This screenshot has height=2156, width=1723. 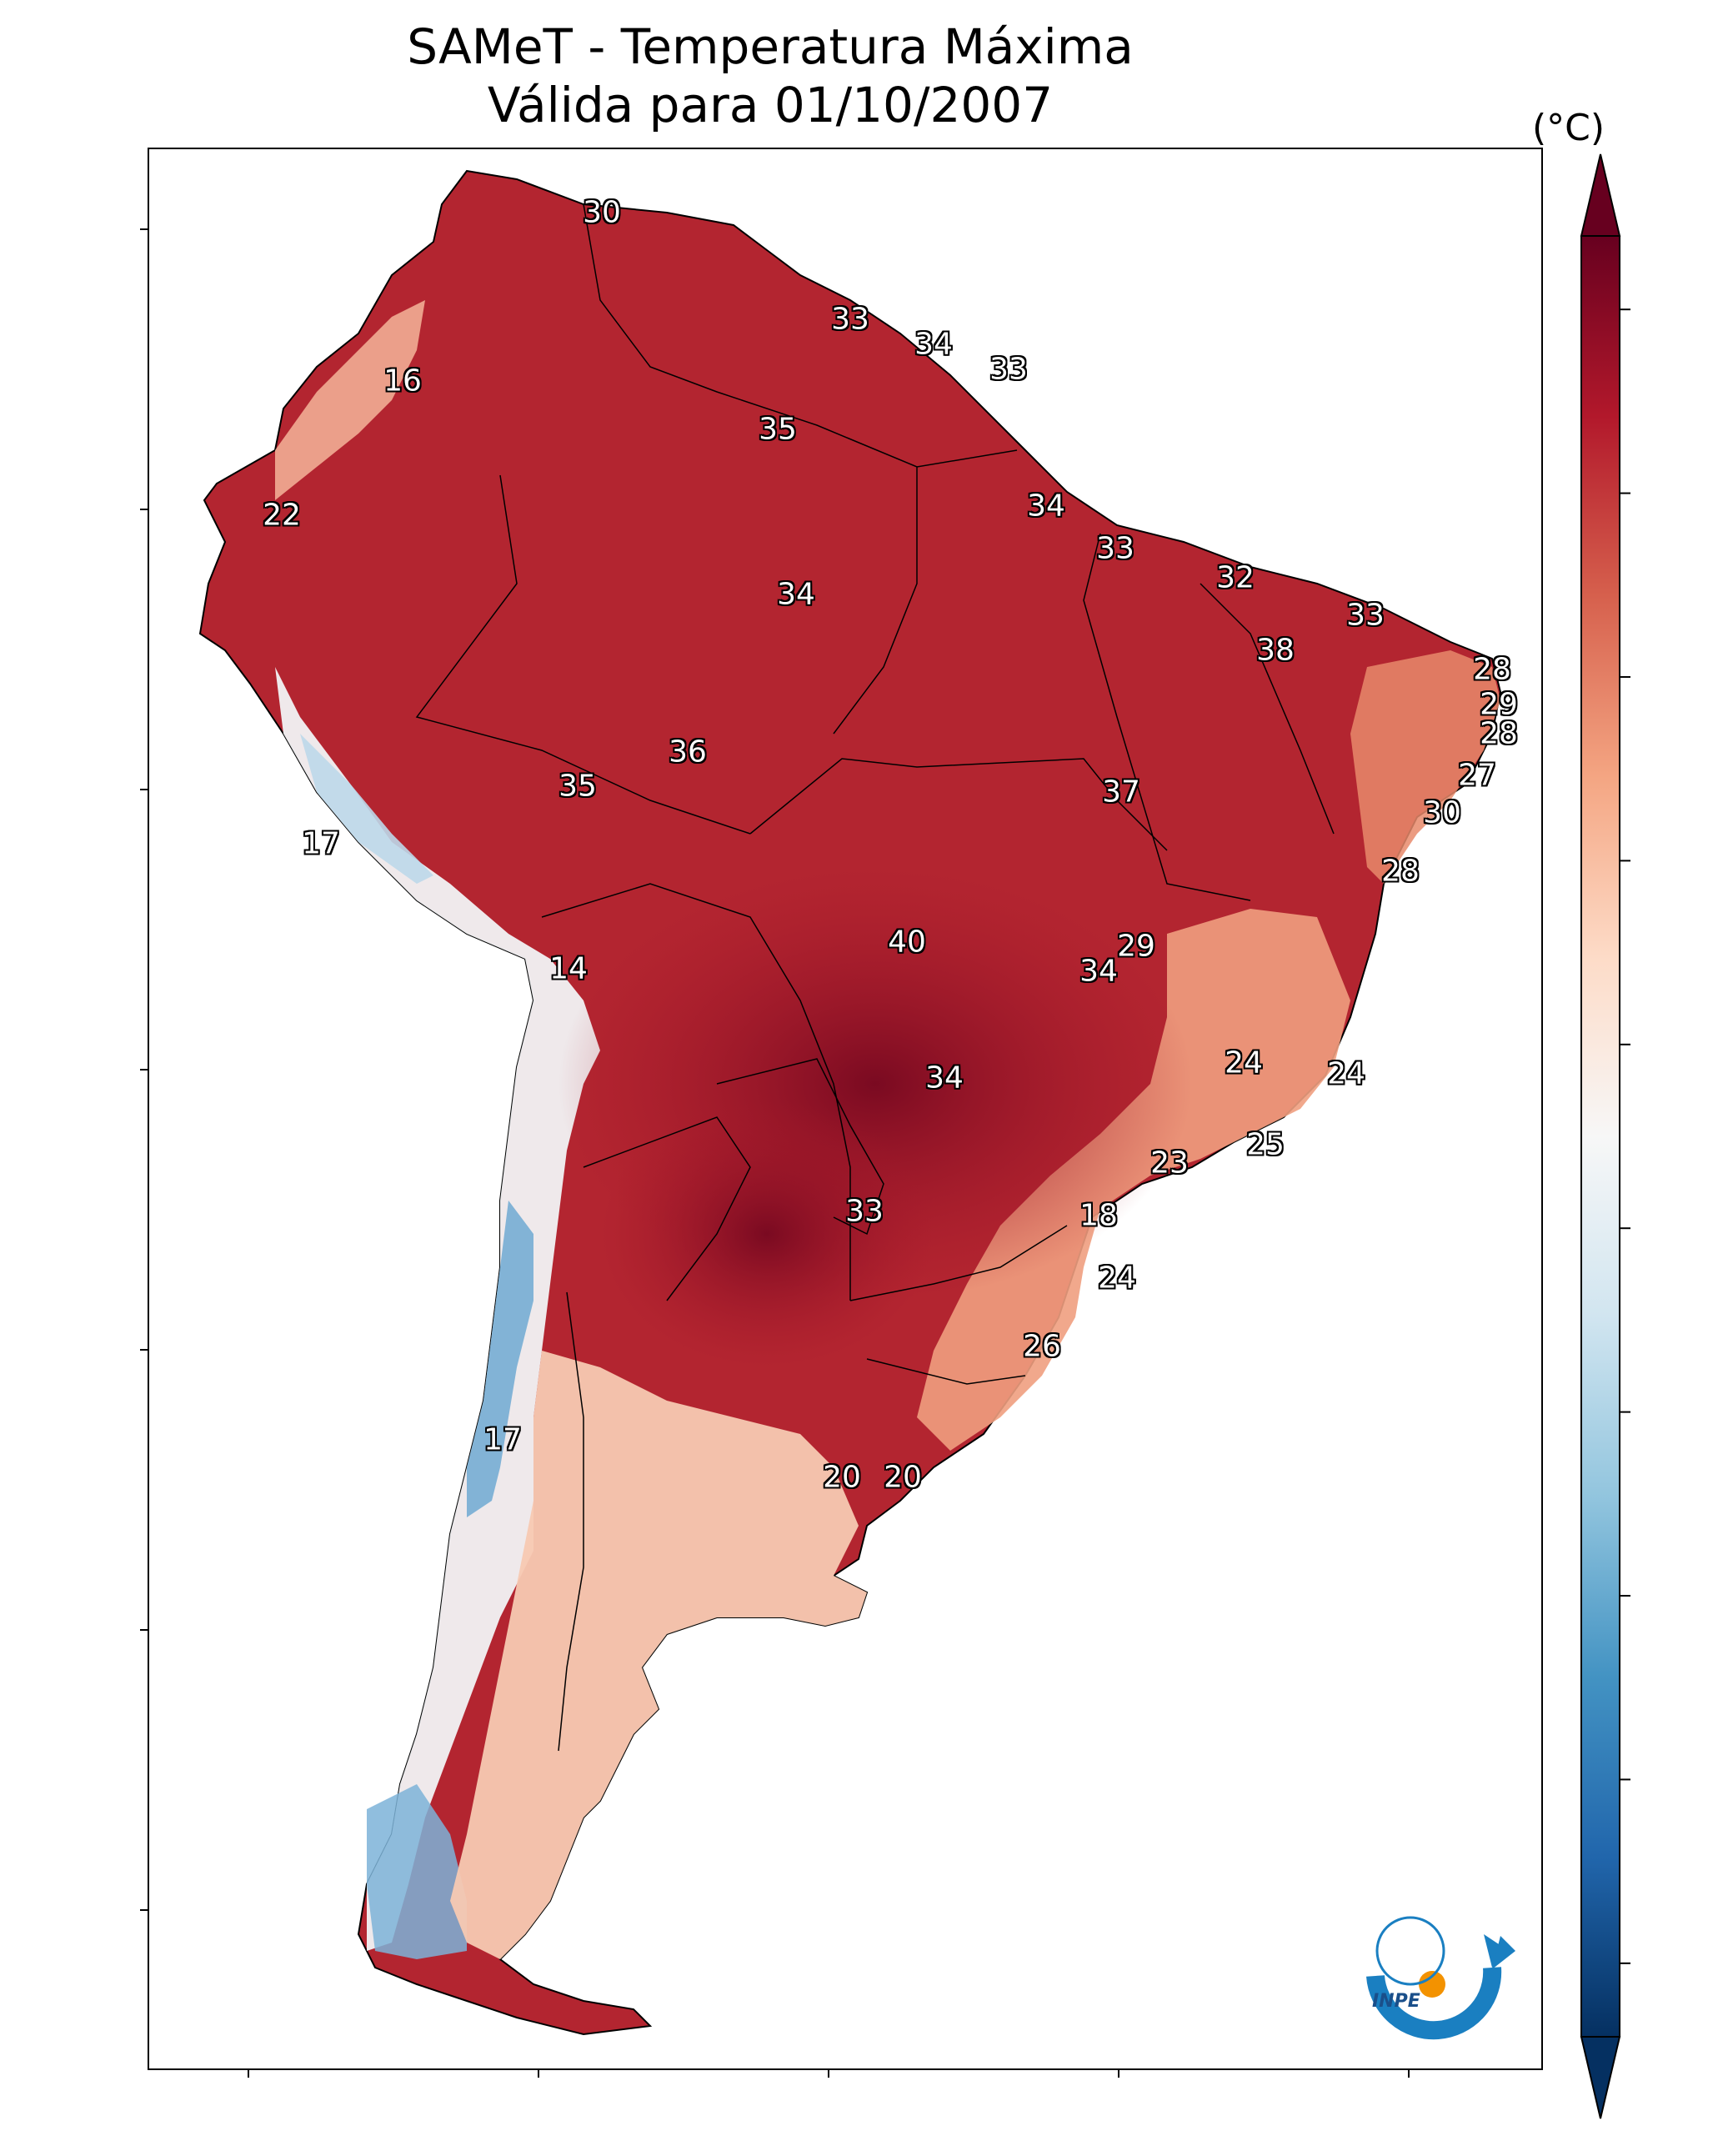 I want to click on contour-label: 22, so click(x=282, y=515).